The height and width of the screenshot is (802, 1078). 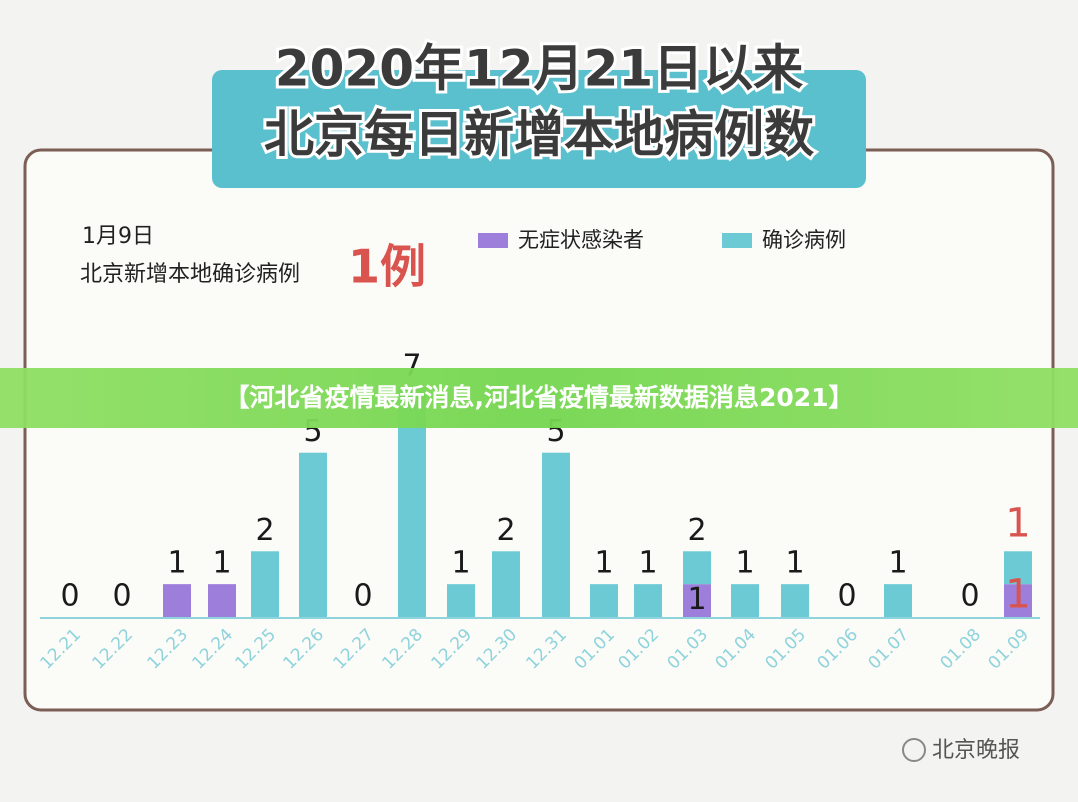 What do you see at coordinates (190, 274) in the screenshot?
I see `headline-label: 北京新增本地确诊病例` at bounding box center [190, 274].